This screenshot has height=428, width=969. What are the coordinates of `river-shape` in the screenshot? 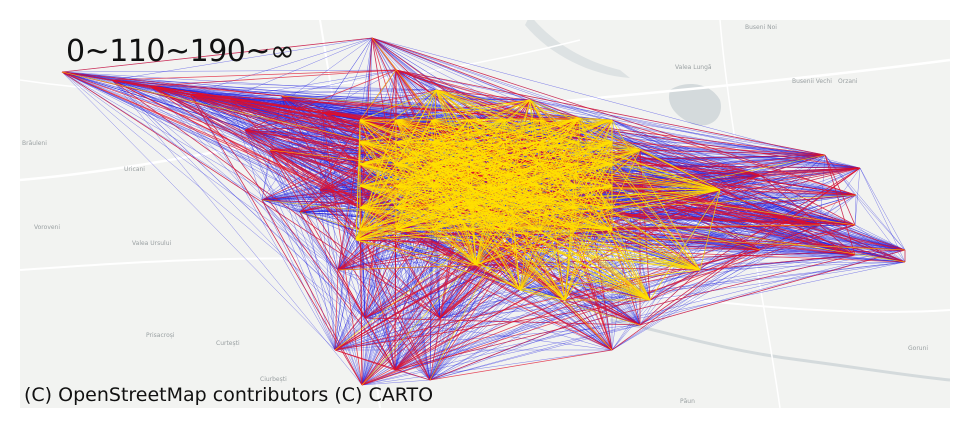 It's located at (779, 350).